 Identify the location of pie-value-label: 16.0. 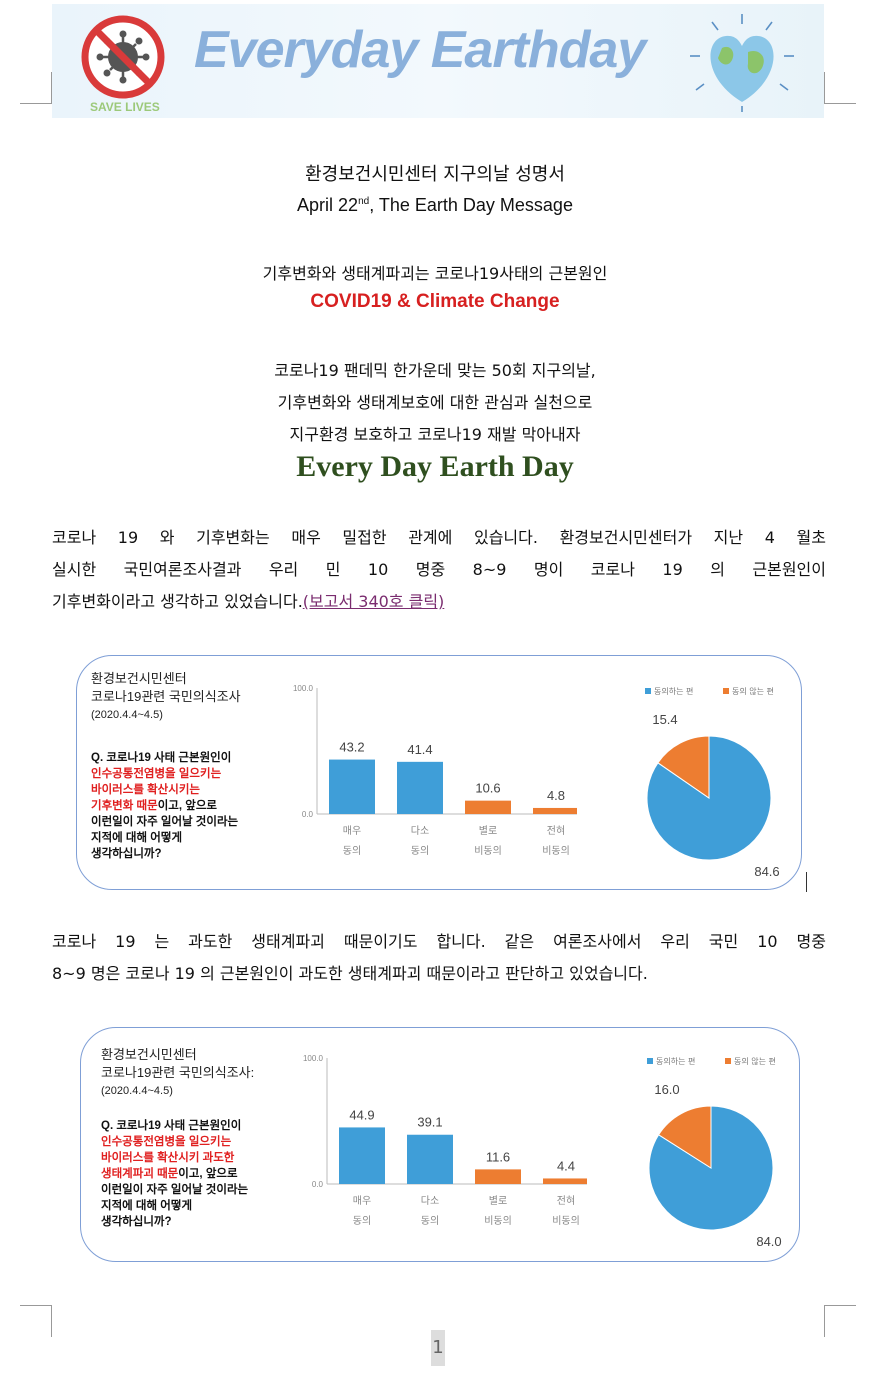
(666, 1089).